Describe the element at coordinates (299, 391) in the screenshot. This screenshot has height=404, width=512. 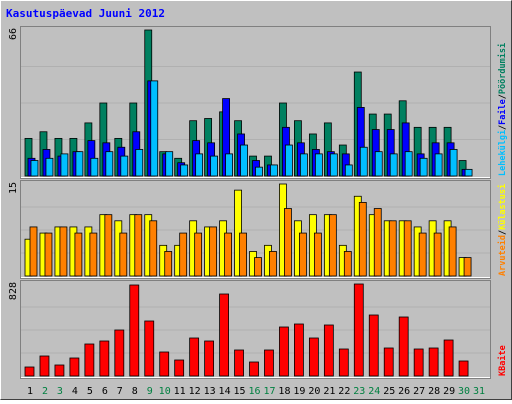
I see `x-tick-label: 19` at that location.